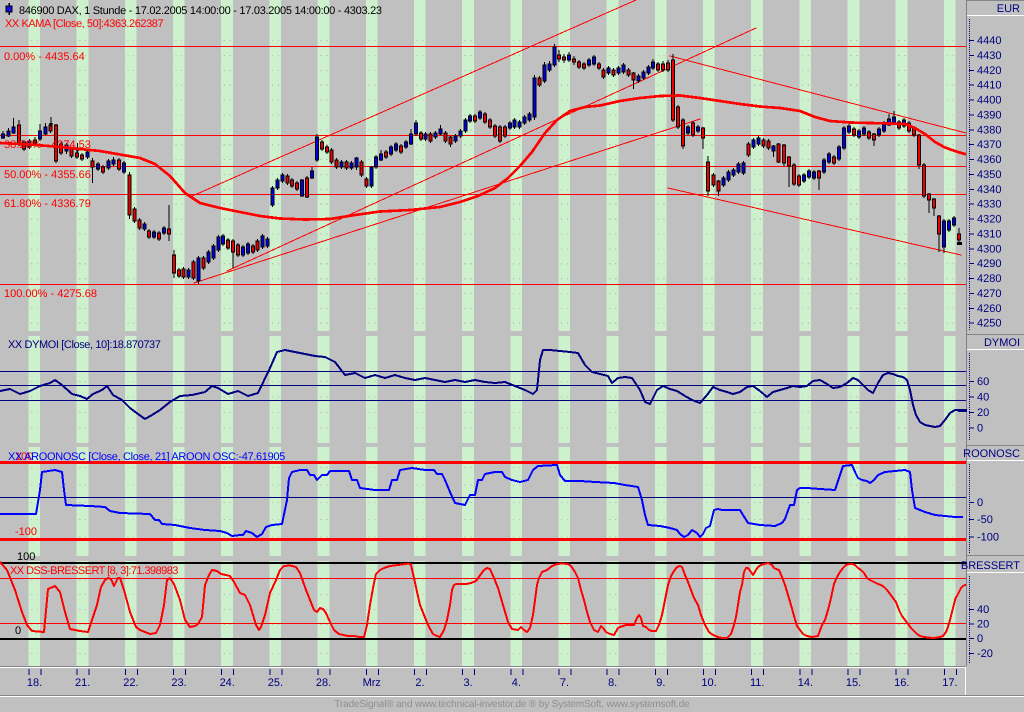 The image size is (1024, 712). I want to click on svg-text: Mrz, so click(372, 683).